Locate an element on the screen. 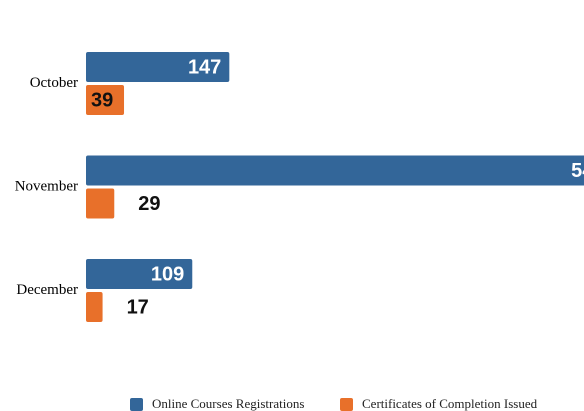 Image resolution: width=584 pixels, height=411 pixels. legend-label: Online Courses Registrations is located at coordinates (228, 403).